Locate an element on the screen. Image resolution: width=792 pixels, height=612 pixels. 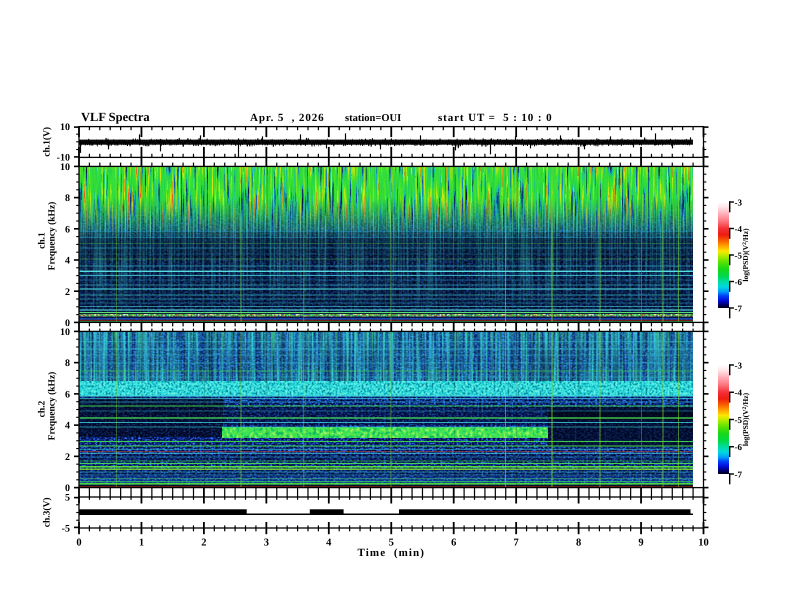
svg-text: start UT = 5 : 10 : 0 is located at coordinates (495, 118).